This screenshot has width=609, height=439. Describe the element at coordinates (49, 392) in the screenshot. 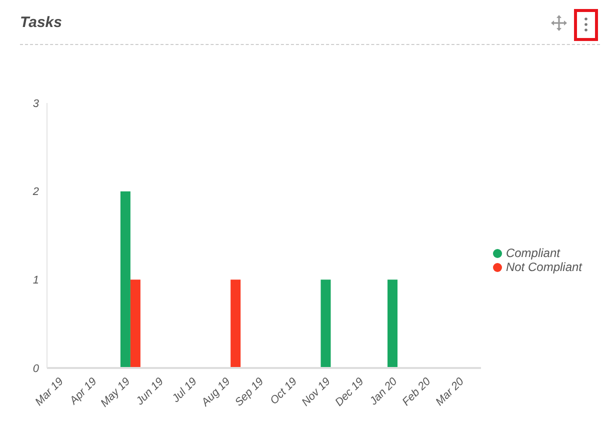

I see `x-tick-label: Mar 19` at that location.